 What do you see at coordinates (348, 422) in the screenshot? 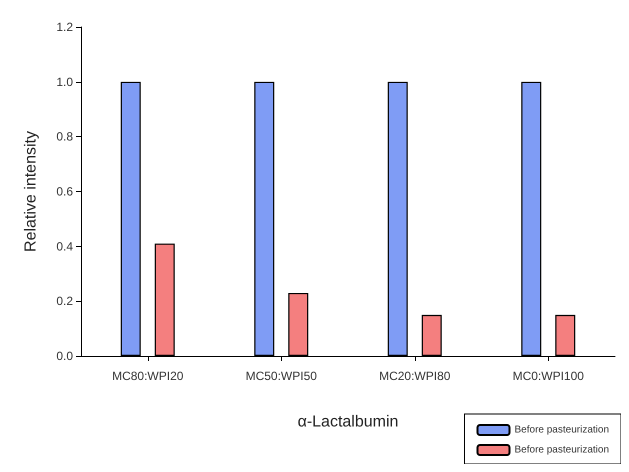
I see `x-axis-title: α-Lactalbumin` at bounding box center [348, 422].